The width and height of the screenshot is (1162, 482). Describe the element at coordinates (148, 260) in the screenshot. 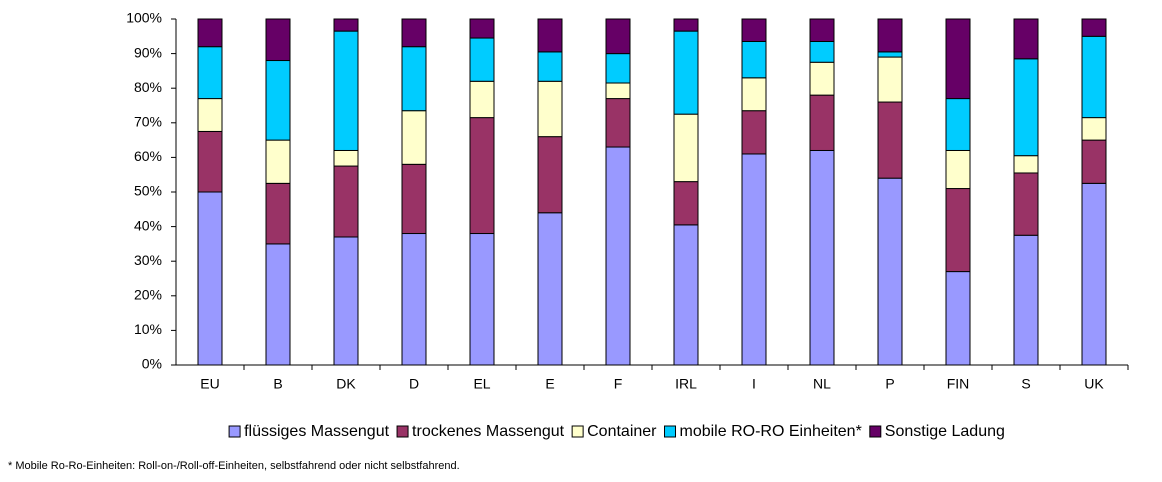

I see `y-tick-label: 30%` at that location.